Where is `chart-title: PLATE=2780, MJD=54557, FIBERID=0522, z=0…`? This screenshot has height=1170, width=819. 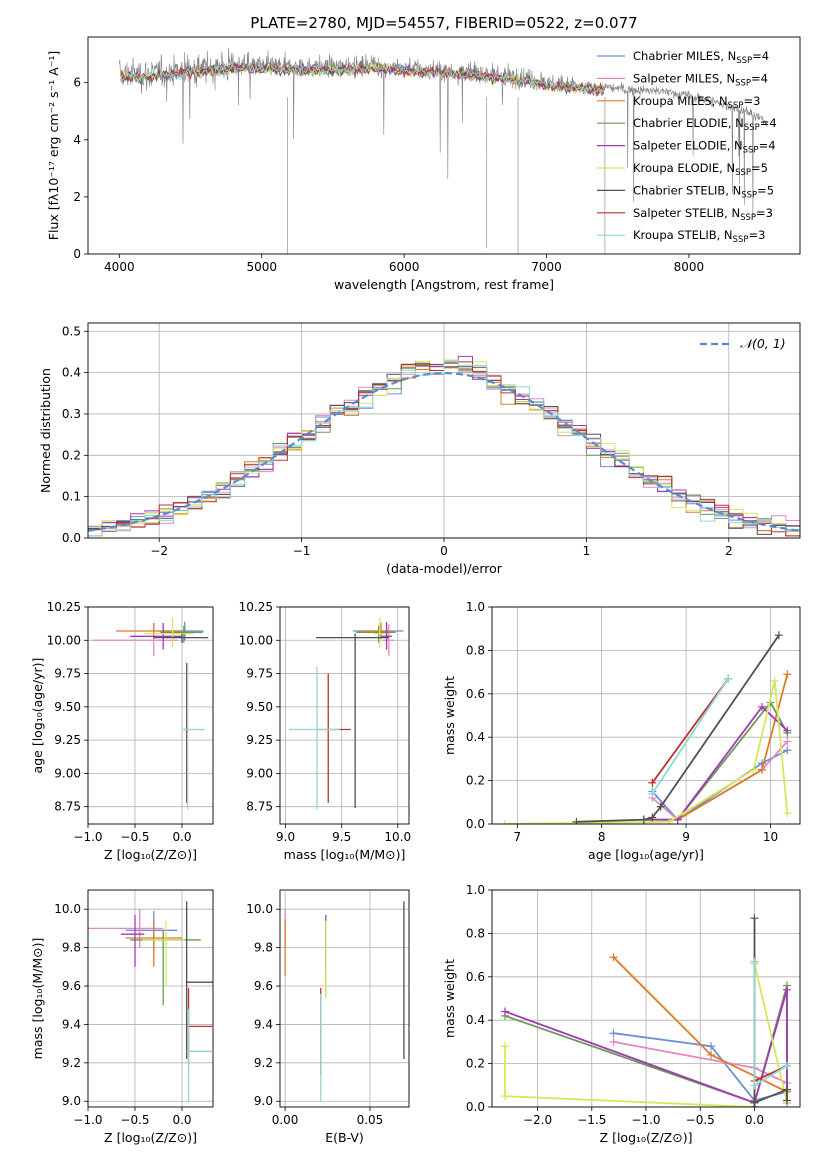 chart-title: PLATE=2780, MJD=54557, FIBERID=0522, z=0… is located at coordinates (443, 23).